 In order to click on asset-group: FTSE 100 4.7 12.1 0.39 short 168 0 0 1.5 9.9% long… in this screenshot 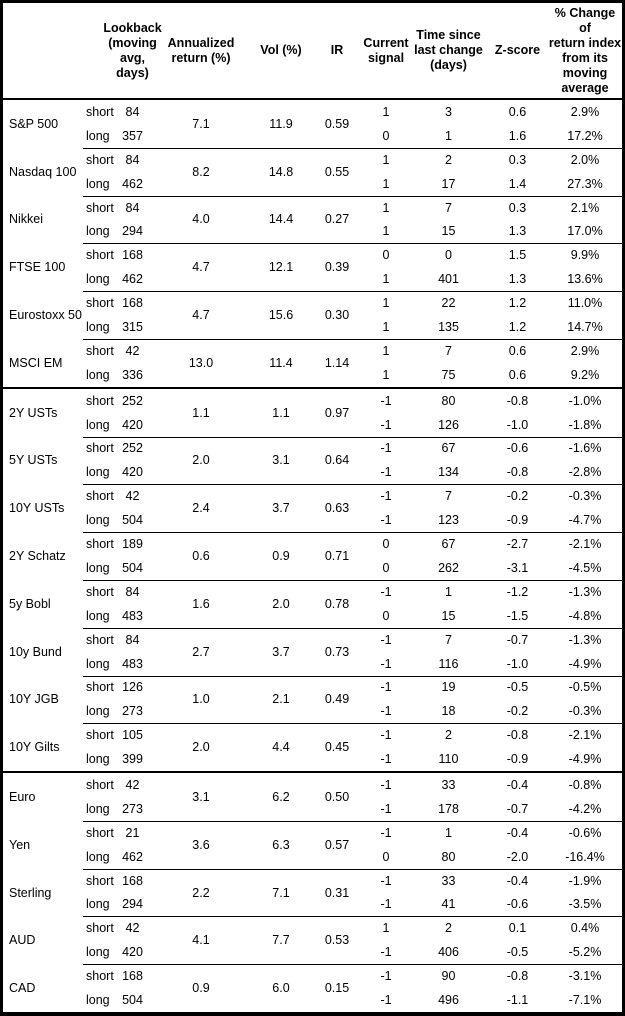, I will do `click(312, 267)`.